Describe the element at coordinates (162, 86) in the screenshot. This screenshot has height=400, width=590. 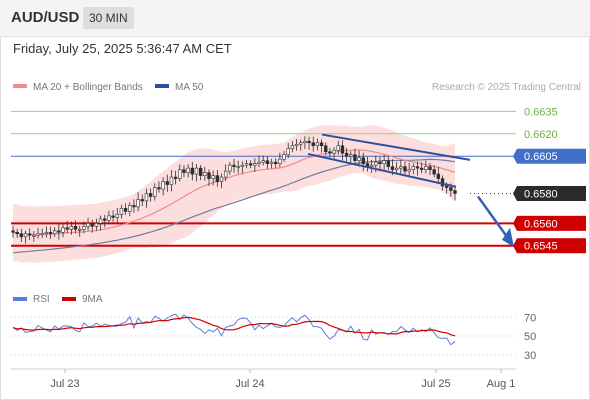
I see `ma50-legend-swatch` at that location.